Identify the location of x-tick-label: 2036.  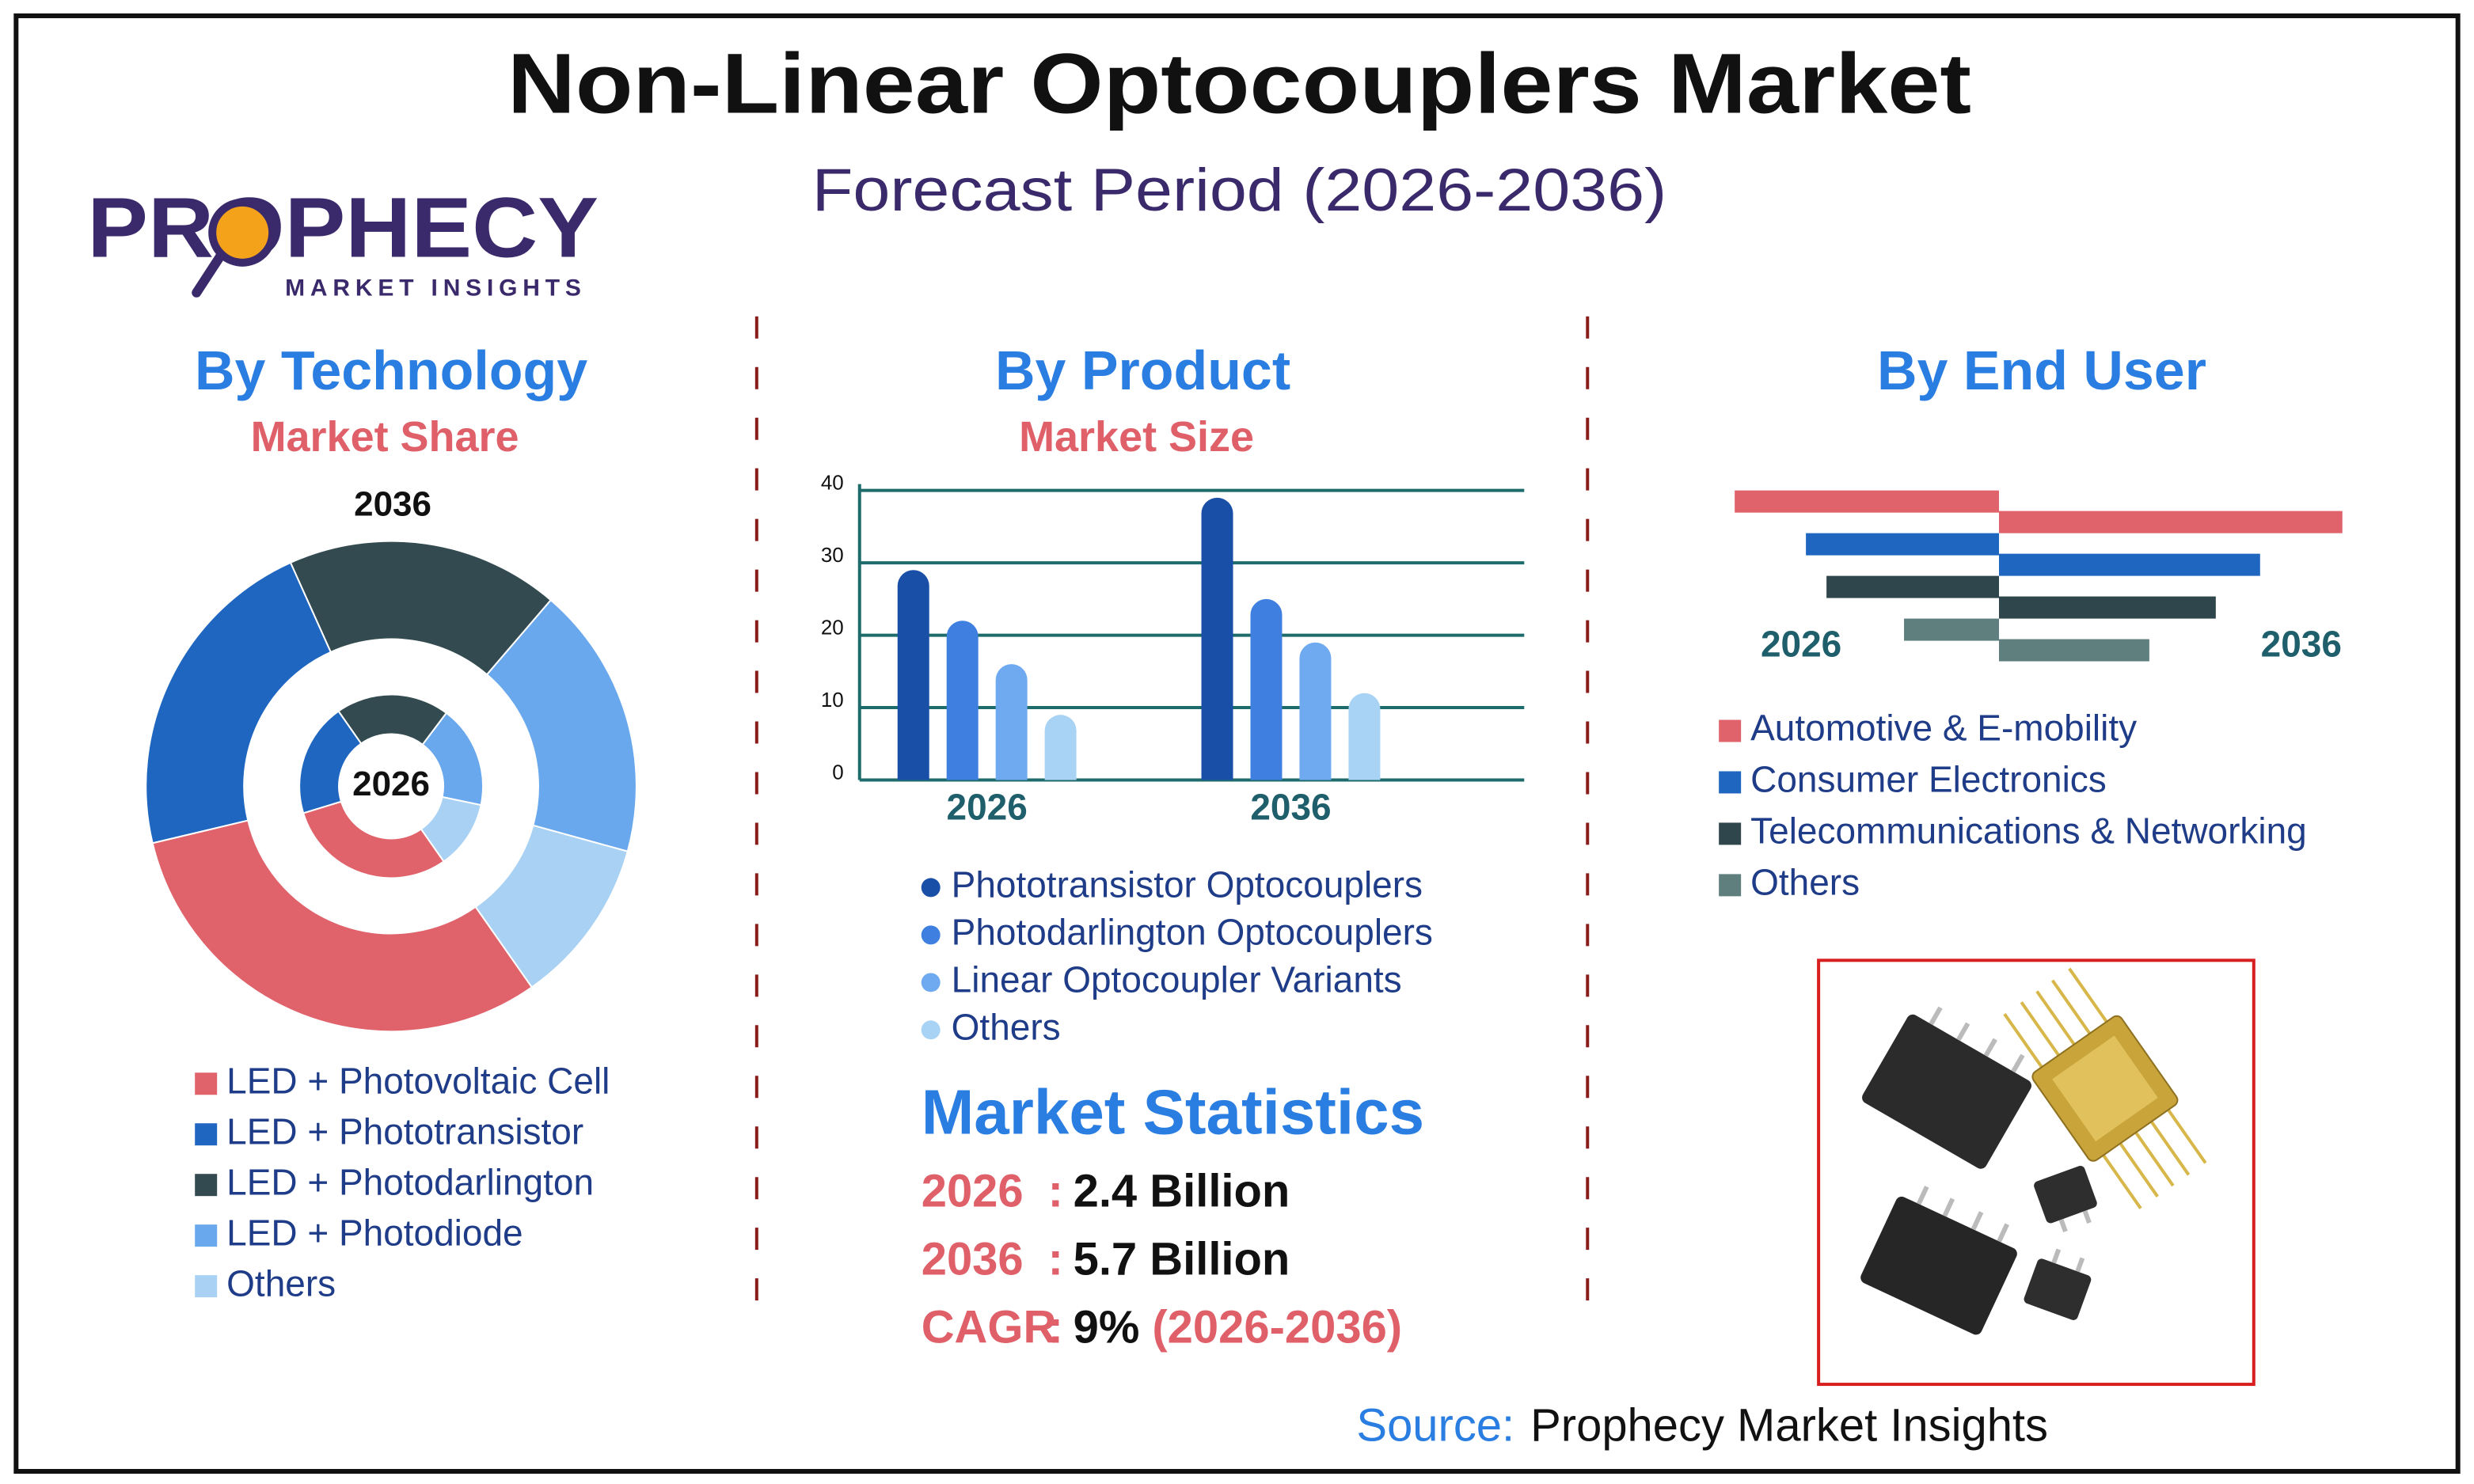
(1290, 807).